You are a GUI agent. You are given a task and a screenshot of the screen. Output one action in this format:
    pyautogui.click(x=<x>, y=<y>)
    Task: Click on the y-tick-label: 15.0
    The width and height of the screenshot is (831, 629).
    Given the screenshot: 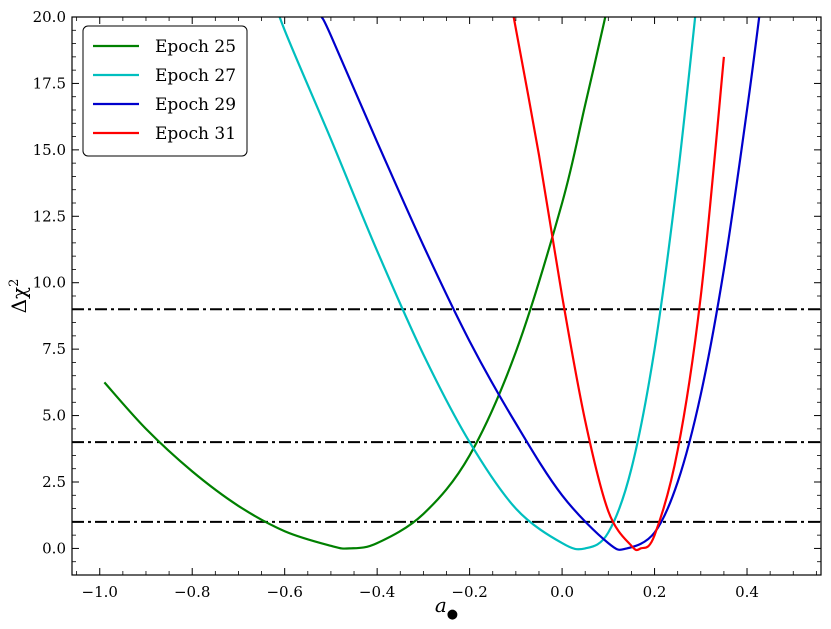 What is the action you would take?
    pyautogui.click(x=49, y=150)
    